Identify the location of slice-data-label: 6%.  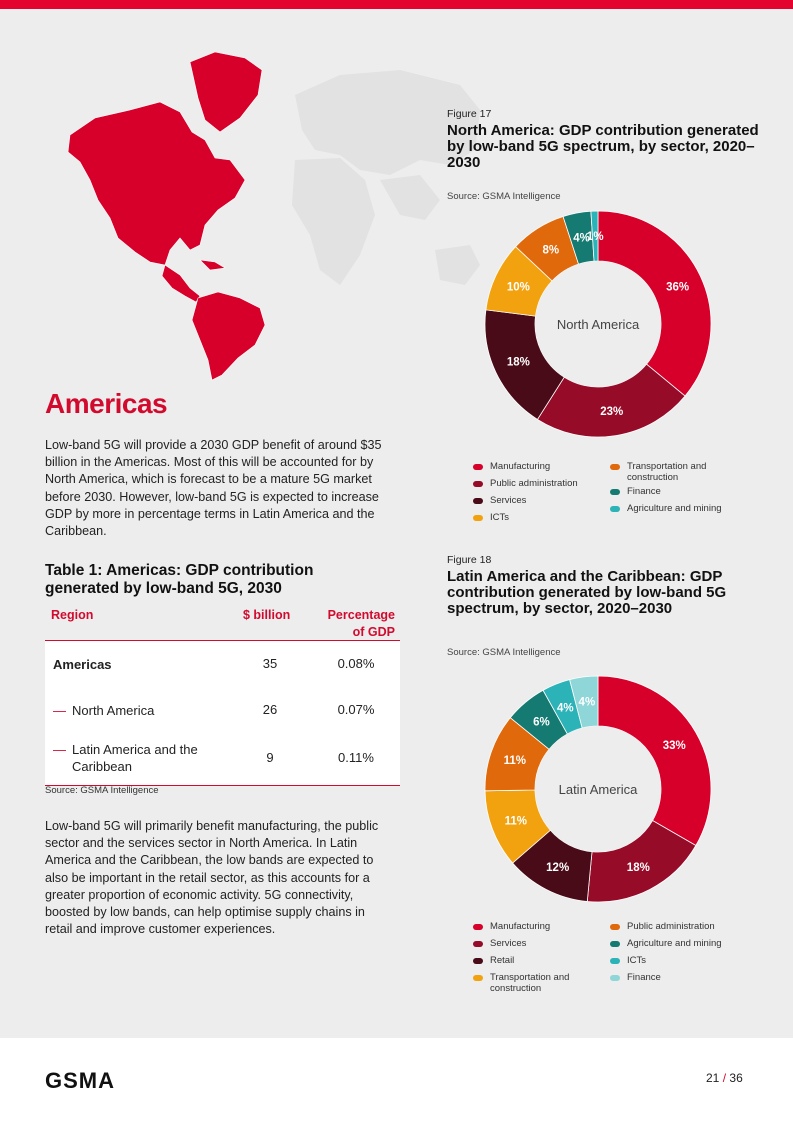
(541, 723).